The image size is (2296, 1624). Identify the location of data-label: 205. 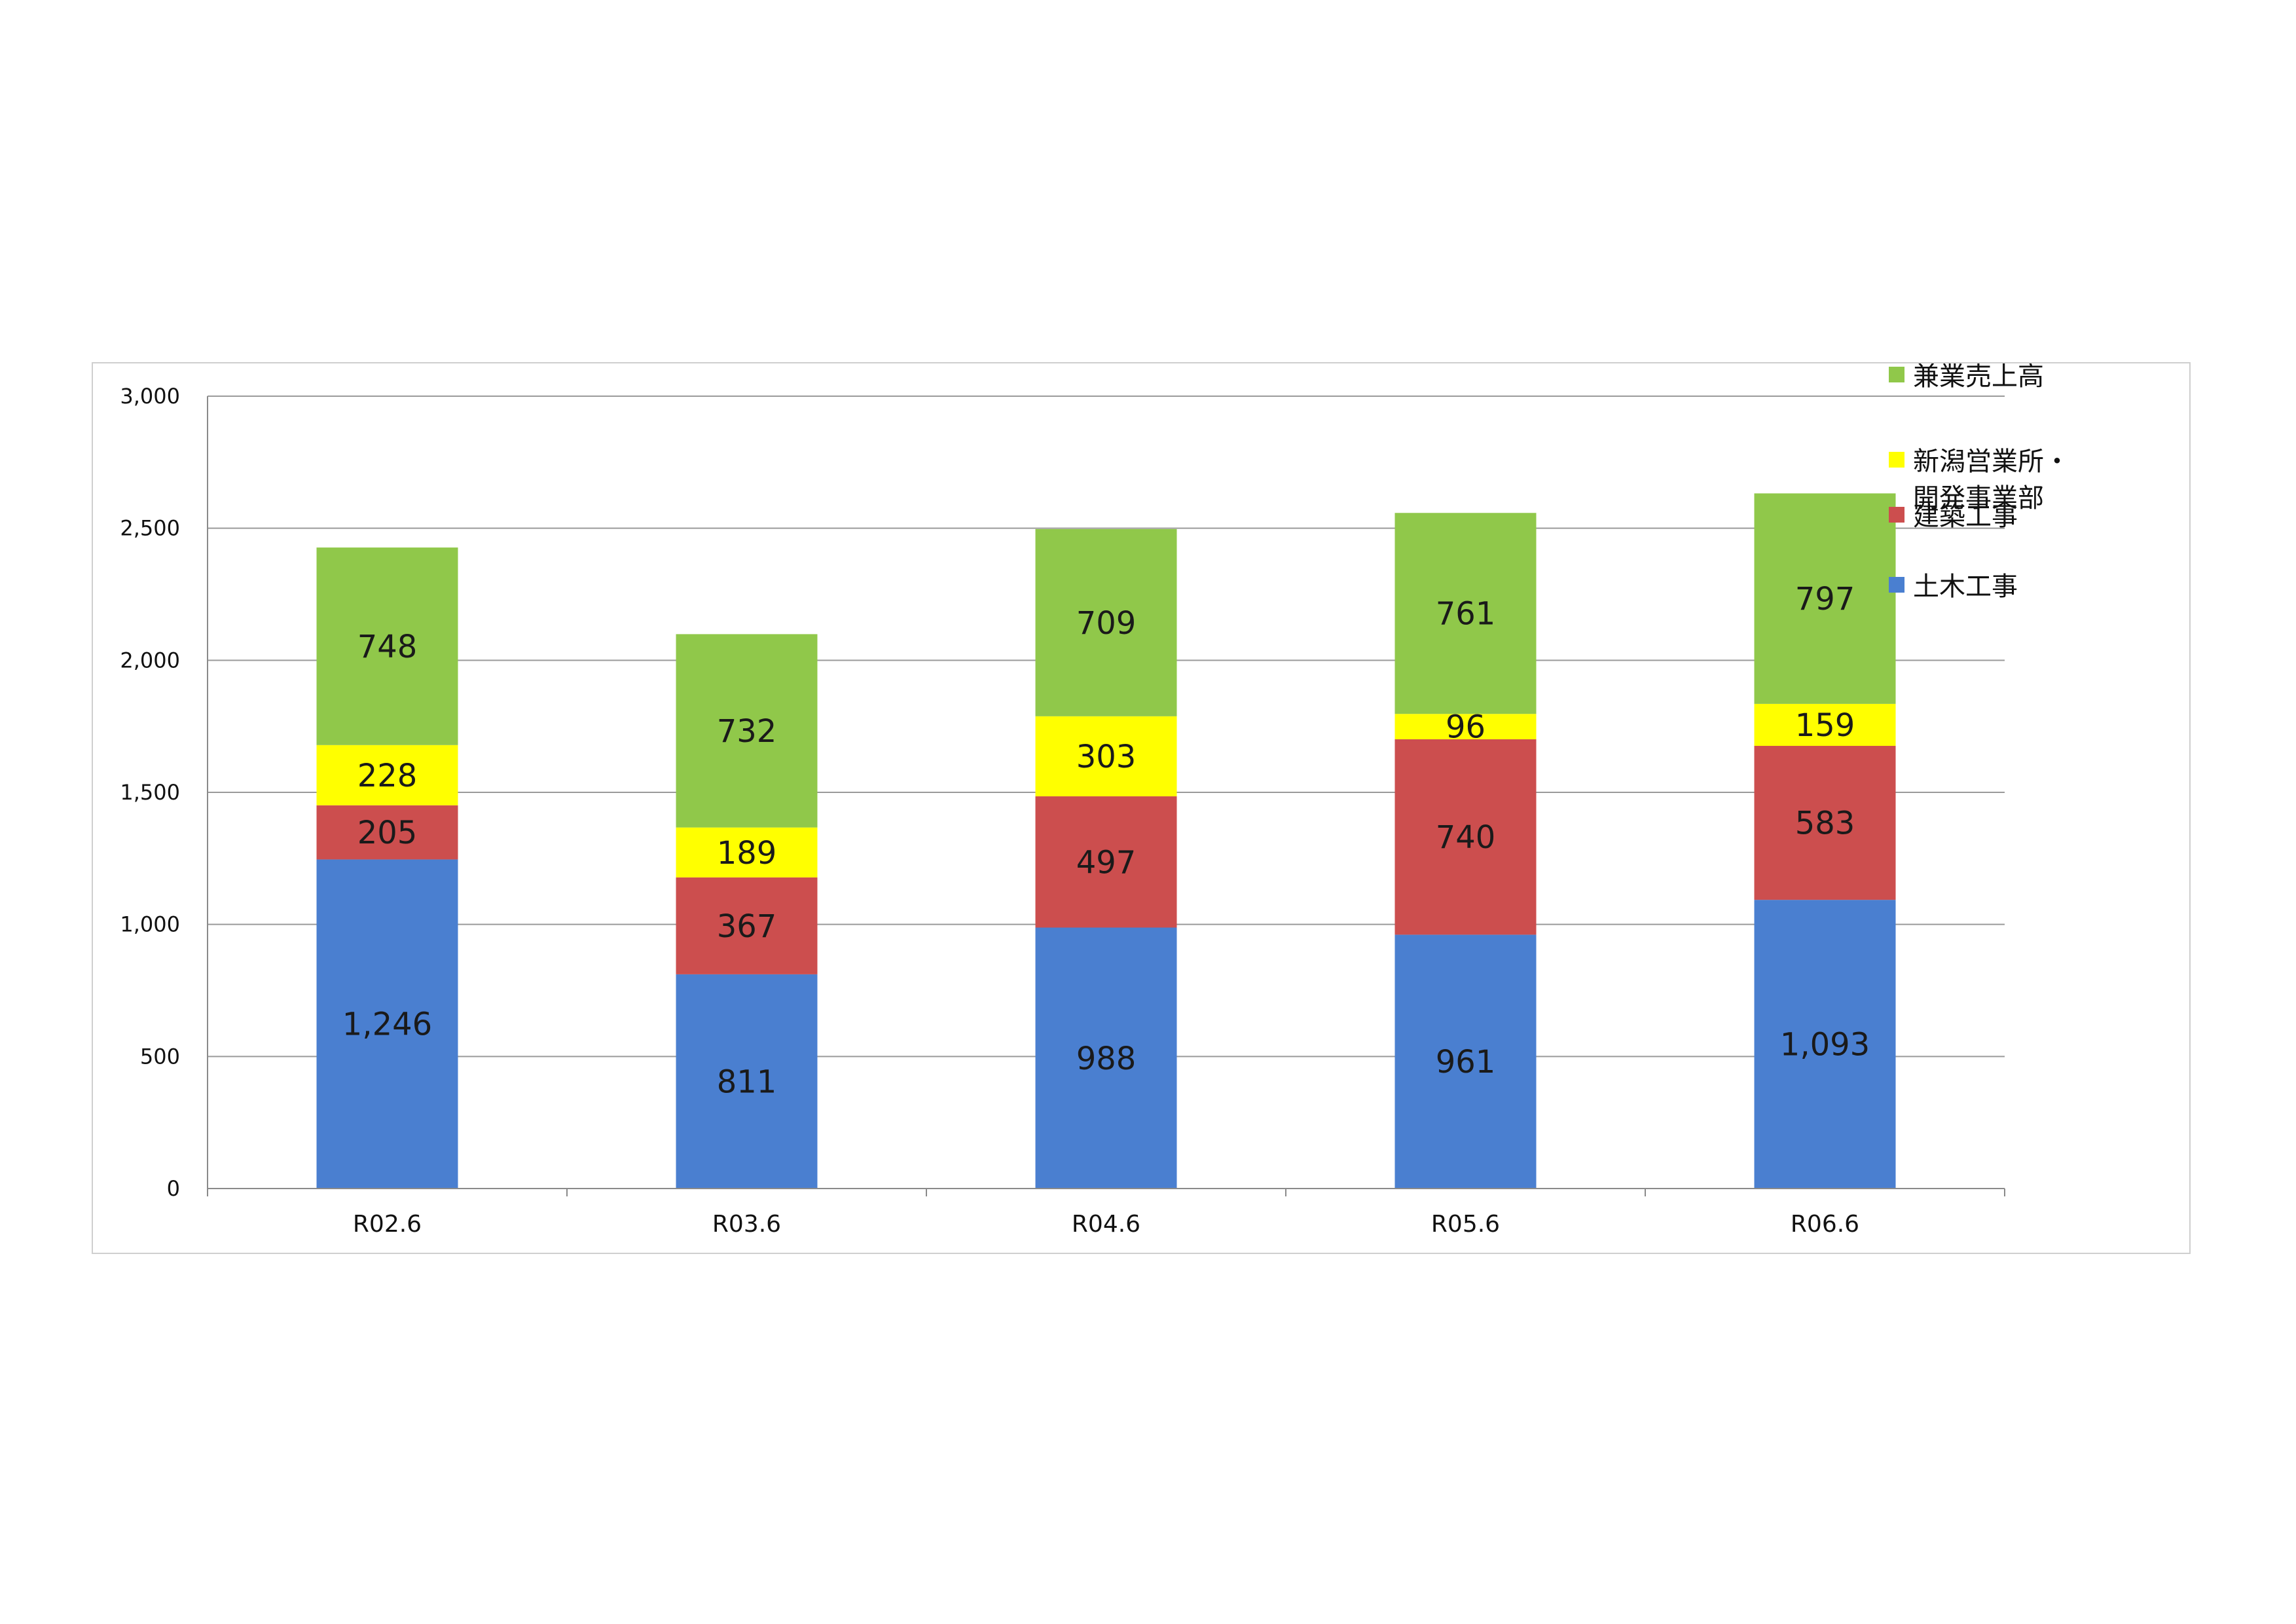
(387, 833).